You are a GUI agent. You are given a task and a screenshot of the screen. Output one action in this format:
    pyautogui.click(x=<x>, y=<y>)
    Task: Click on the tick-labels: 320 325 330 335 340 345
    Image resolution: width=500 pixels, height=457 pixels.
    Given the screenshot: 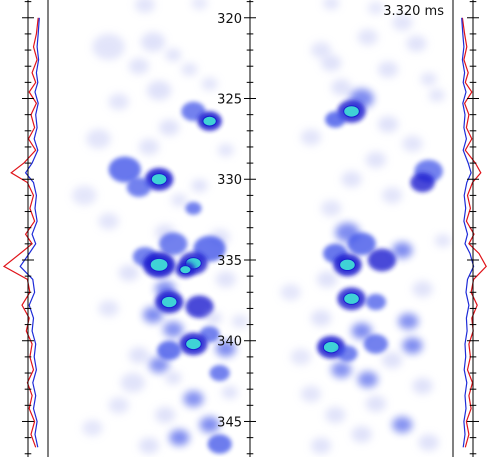 What is the action you would take?
    pyautogui.click(x=229, y=221)
    